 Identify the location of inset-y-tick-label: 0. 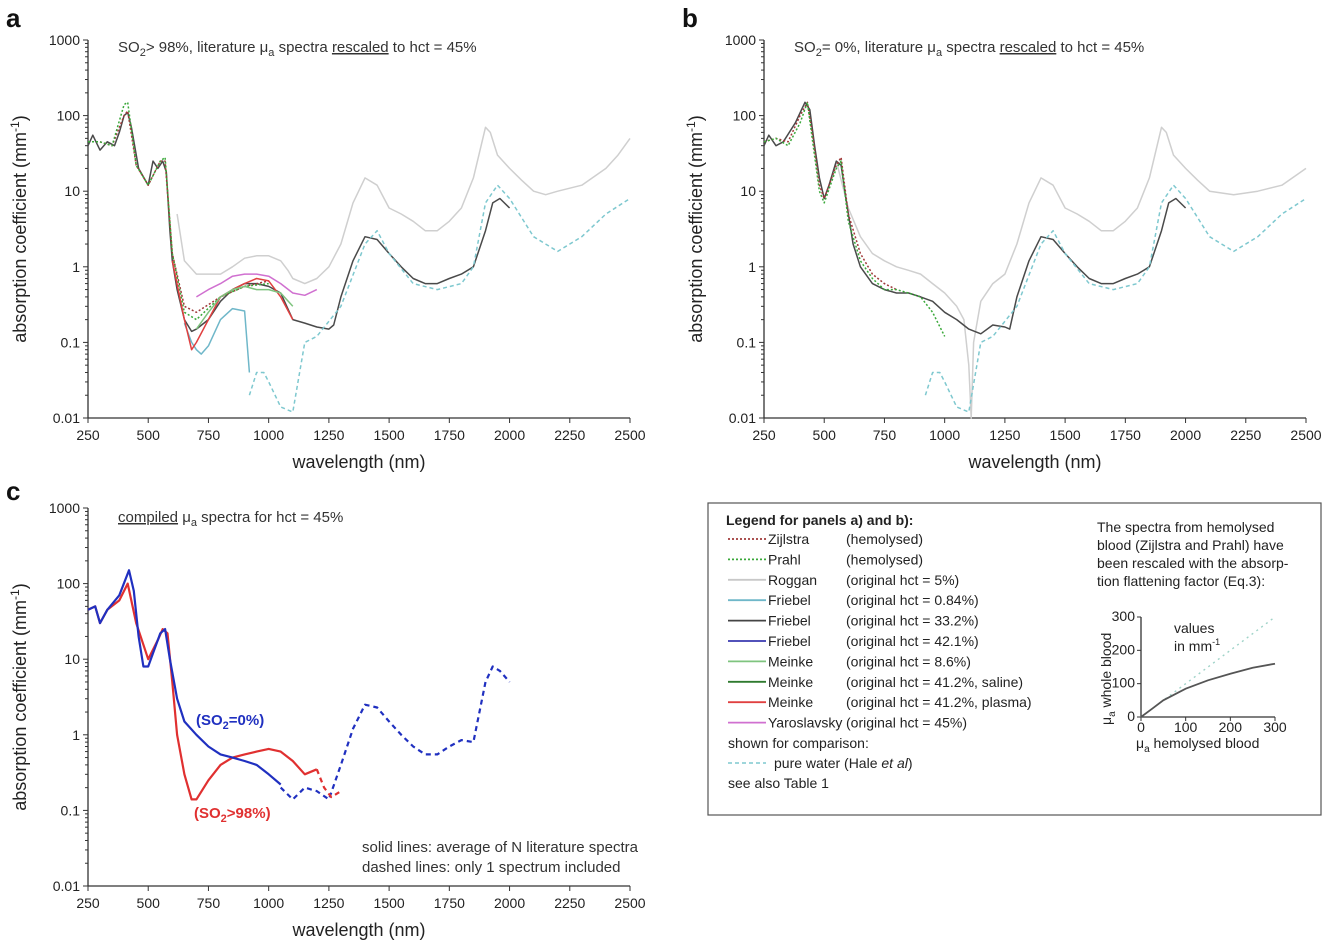
(1131, 716).